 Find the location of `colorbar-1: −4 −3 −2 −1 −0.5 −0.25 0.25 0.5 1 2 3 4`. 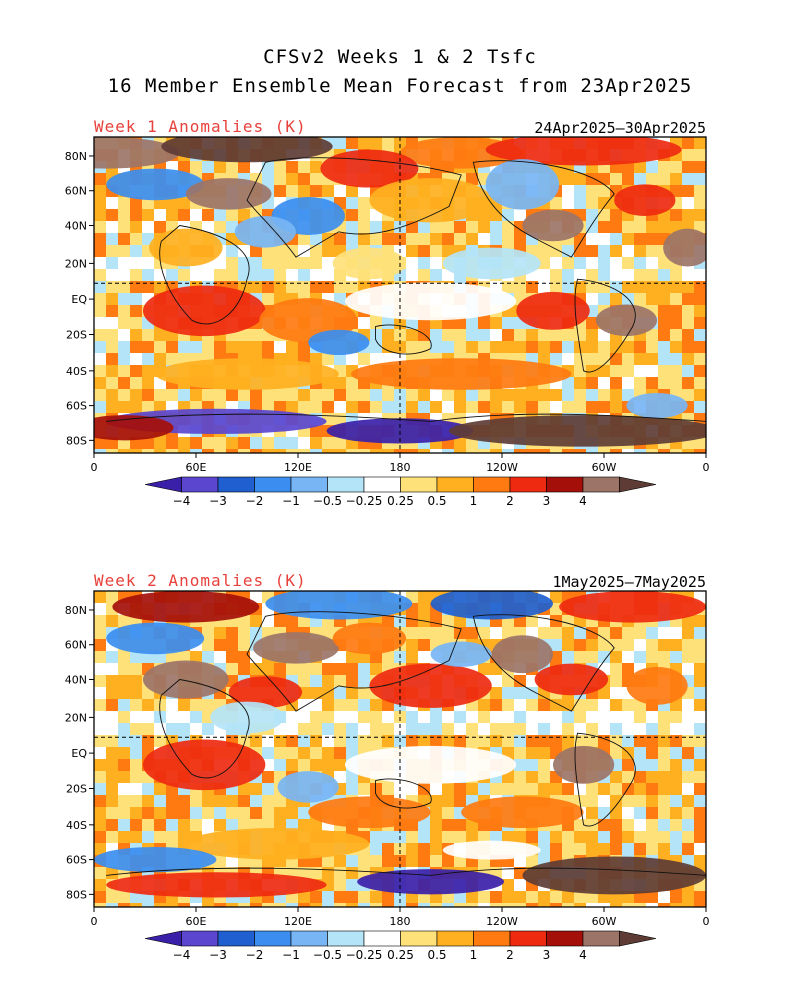

colorbar-1: −4 −3 −2 −1 −0.5 −0.25 0.25 0.5 1 2 3 4 is located at coordinates (400, 492).